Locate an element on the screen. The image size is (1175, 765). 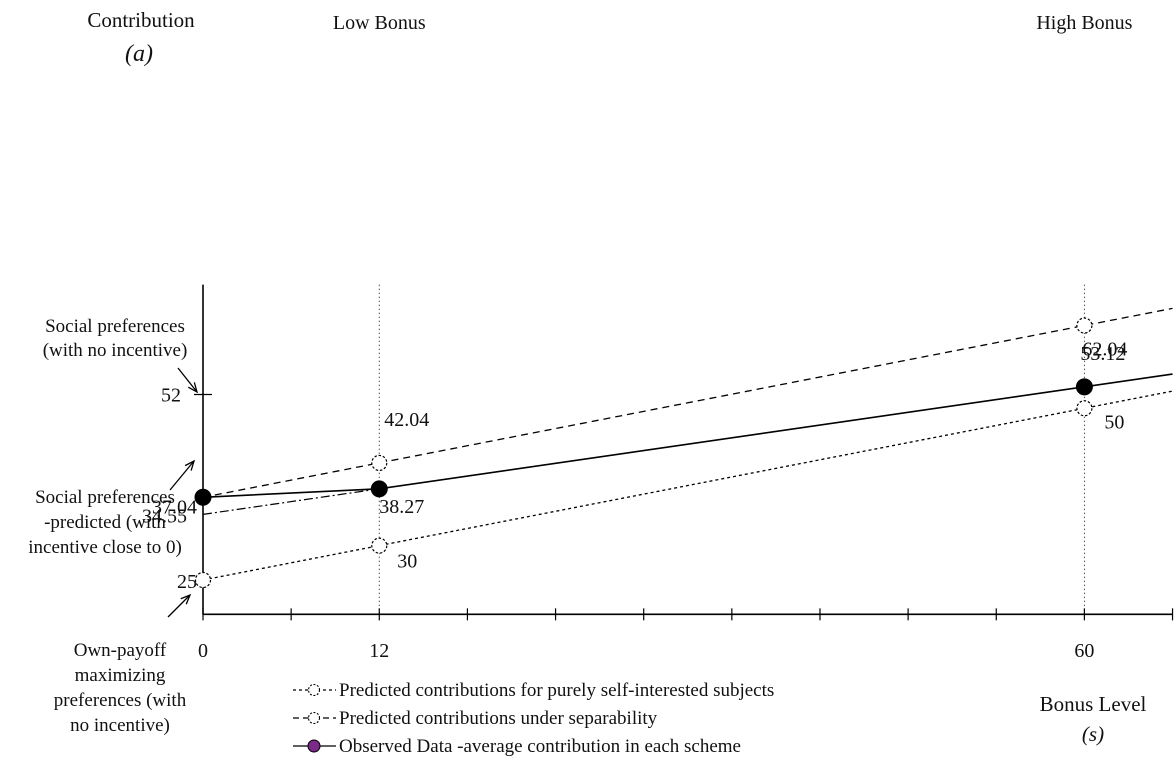
annotation-own-payoff: preferences (with is located at coordinates (120, 700).